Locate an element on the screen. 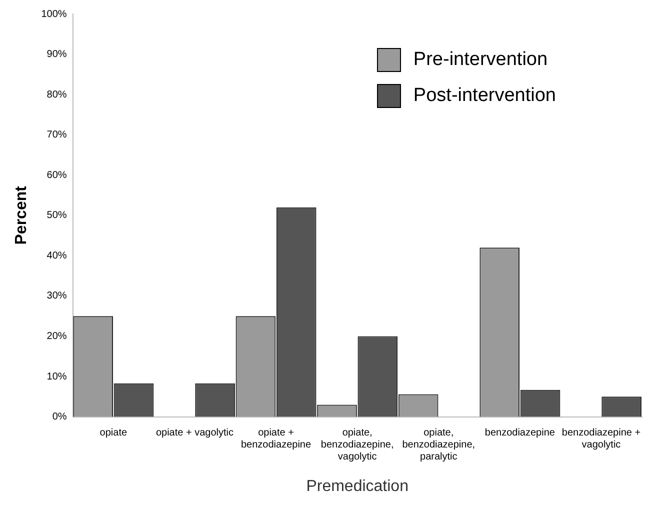 This screenshot has width=651, height=508. x-tick-label: opiate, benzodiazepine, paralytic is located at coordinates (439, 445).